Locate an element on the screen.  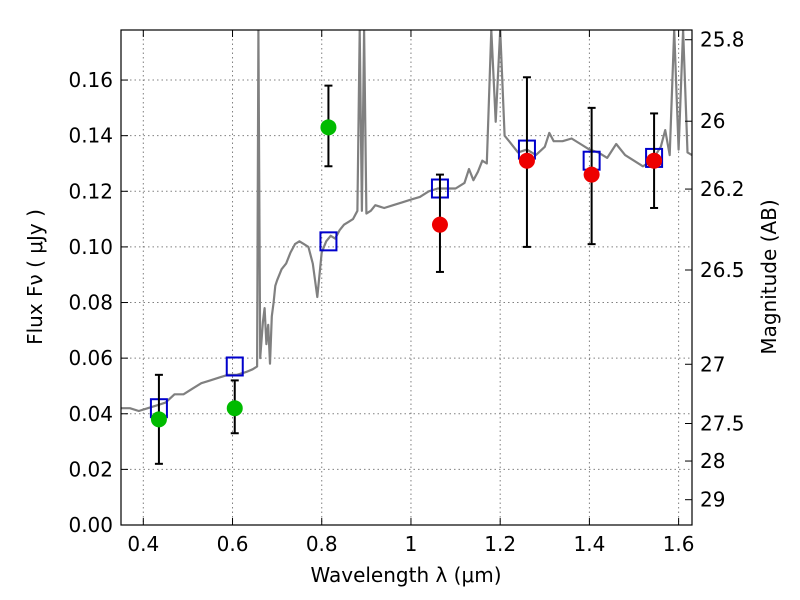
y-axis-label: Flux Fν ( μJy ) is located at coordinates (35, 277).